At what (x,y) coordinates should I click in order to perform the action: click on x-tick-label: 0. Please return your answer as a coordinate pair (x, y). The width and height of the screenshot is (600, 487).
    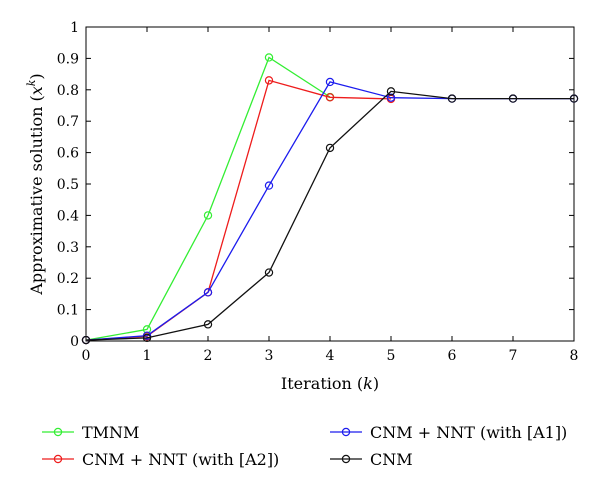
    Looking at the image, I should click on (86, 356).